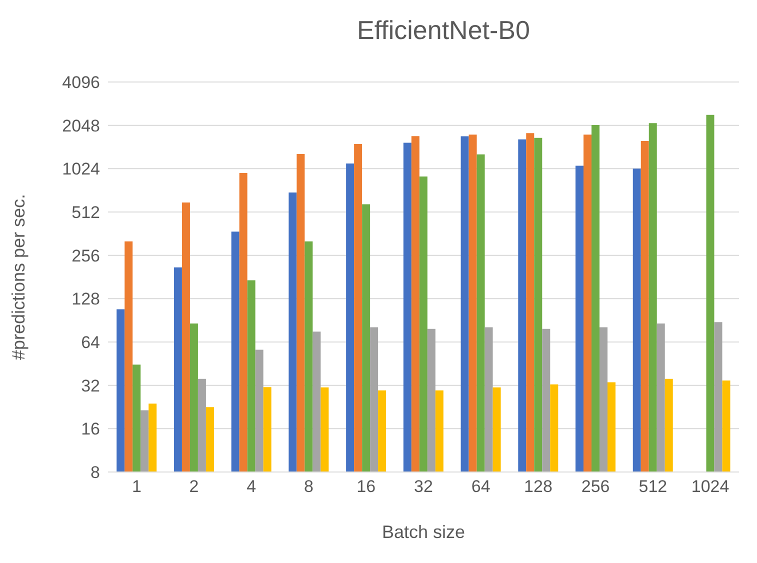 This screenshot has height=563, width=757. What do you see at coordinates (90, 386) in the screenshot?
I see `y-tick-label: 32` at bounding box center [90, 386].